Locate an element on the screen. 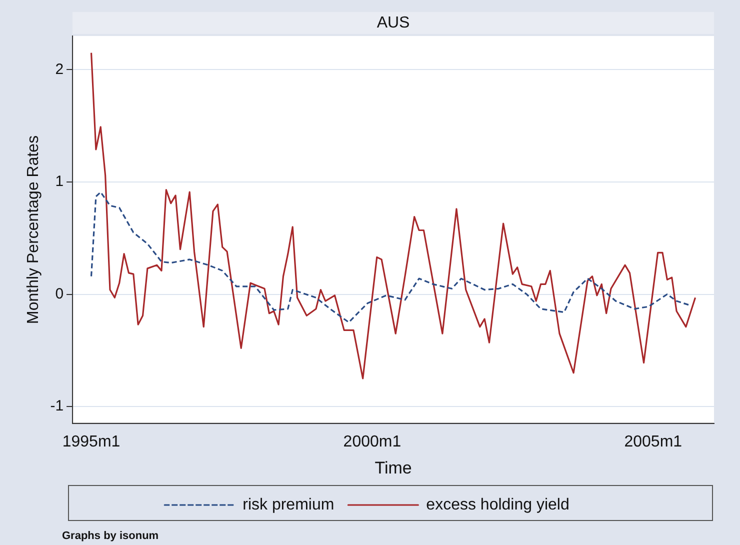 The height and width of the screenshot is (545, 740). y-tick-label: 0 is located at coordinates (59, 293).